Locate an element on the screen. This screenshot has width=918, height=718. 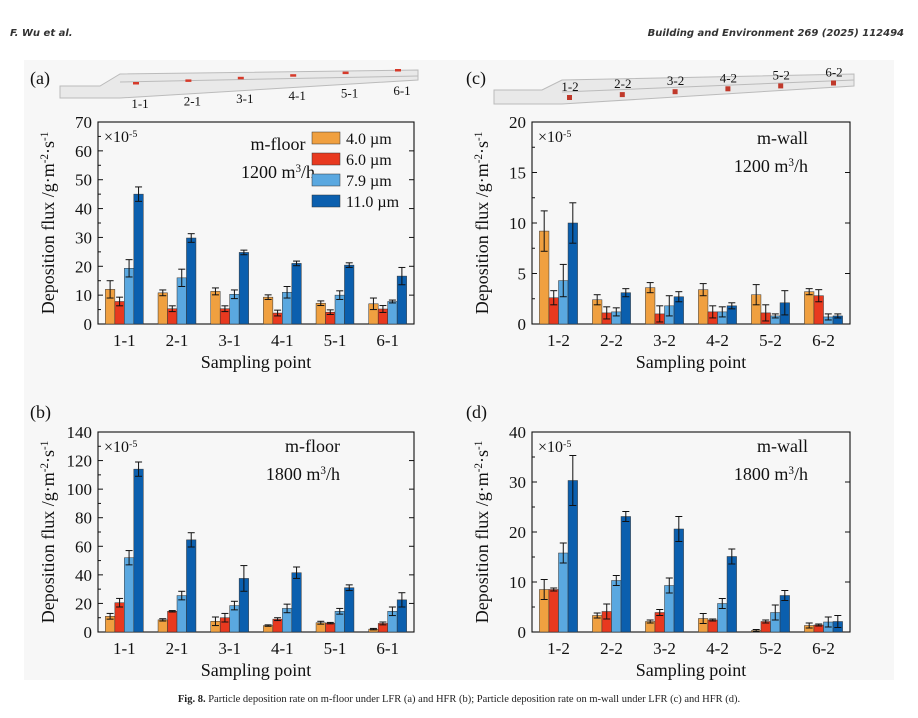
x-tick-label: 6-1 is located at coordinates (387, 340).